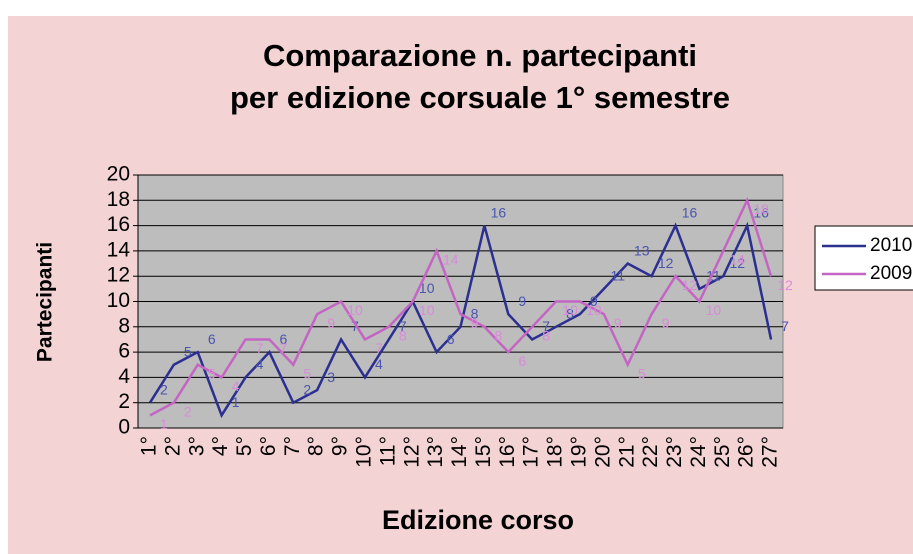  Describe the element at coordinates (642, 250) in the screenshot. I see `data-label: 13` at that location.